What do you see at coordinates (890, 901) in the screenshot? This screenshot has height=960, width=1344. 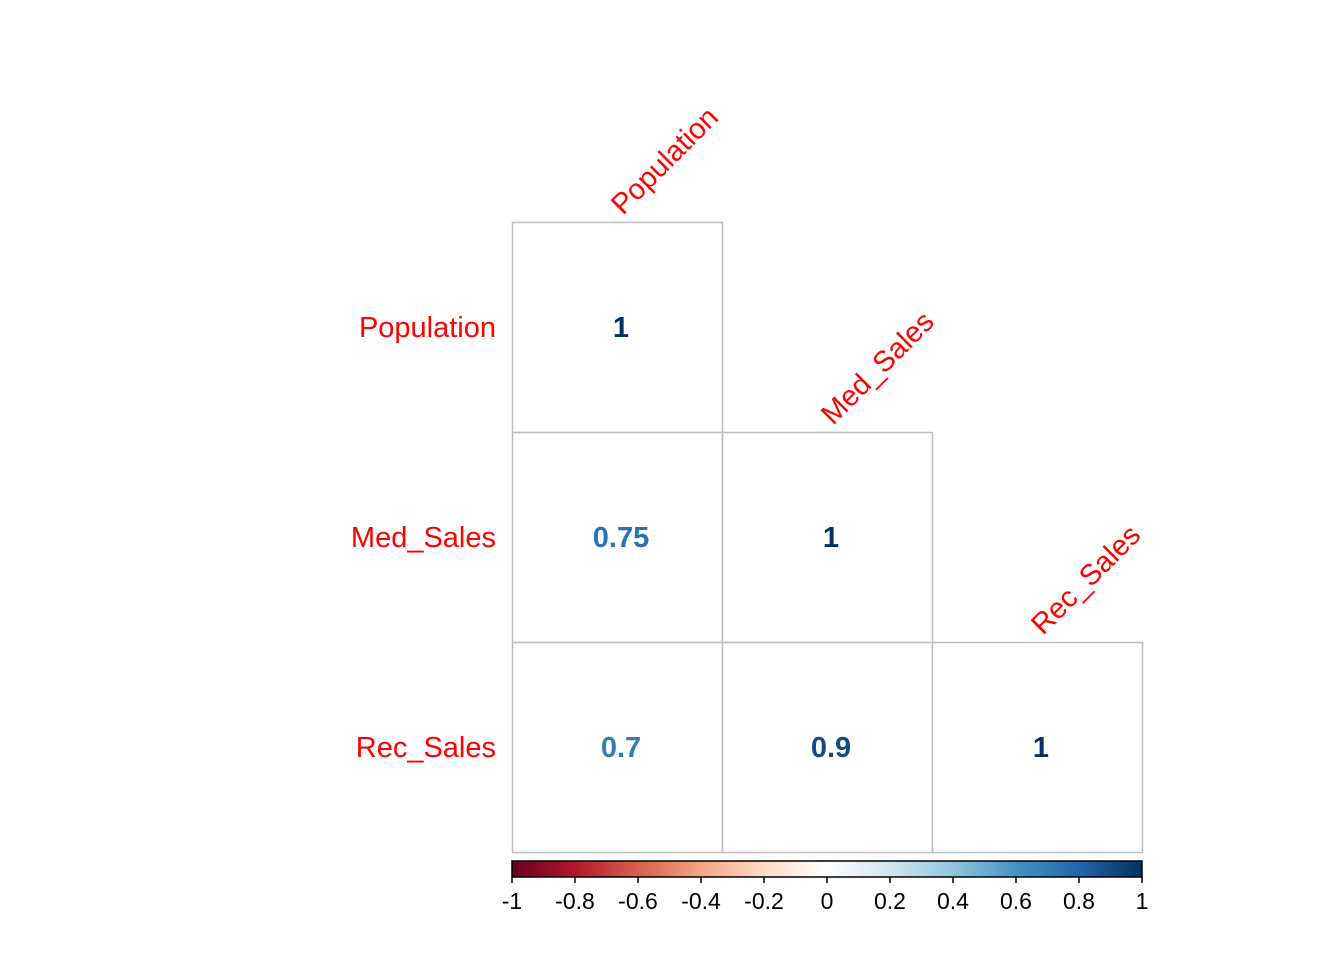 I see `colorbar-tick-label: 0.2` at bounding box center [890, 901].